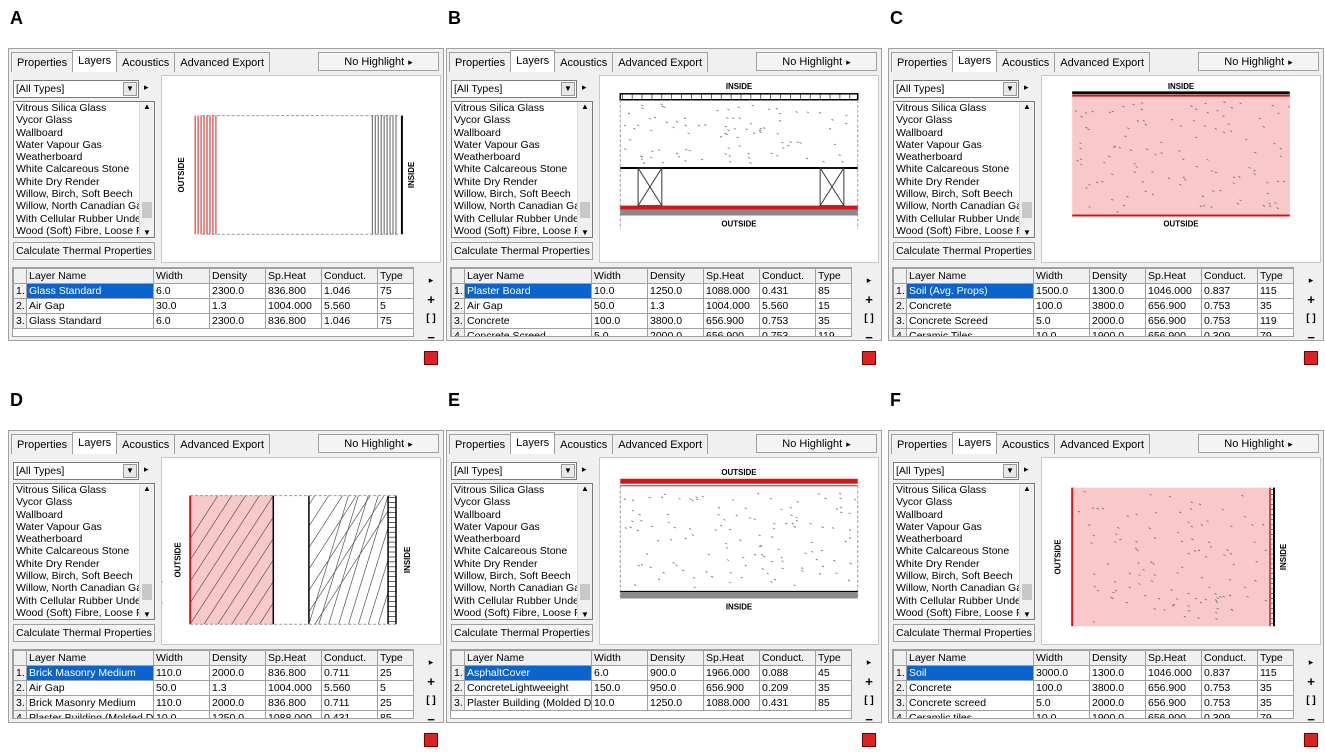 The width and height of the screenshot is (1325, 752). What do you see at coordinates (59, 526) in the screenshot?
I see `list-item: Water Vapour Gas` at bounding box center [59, 526].